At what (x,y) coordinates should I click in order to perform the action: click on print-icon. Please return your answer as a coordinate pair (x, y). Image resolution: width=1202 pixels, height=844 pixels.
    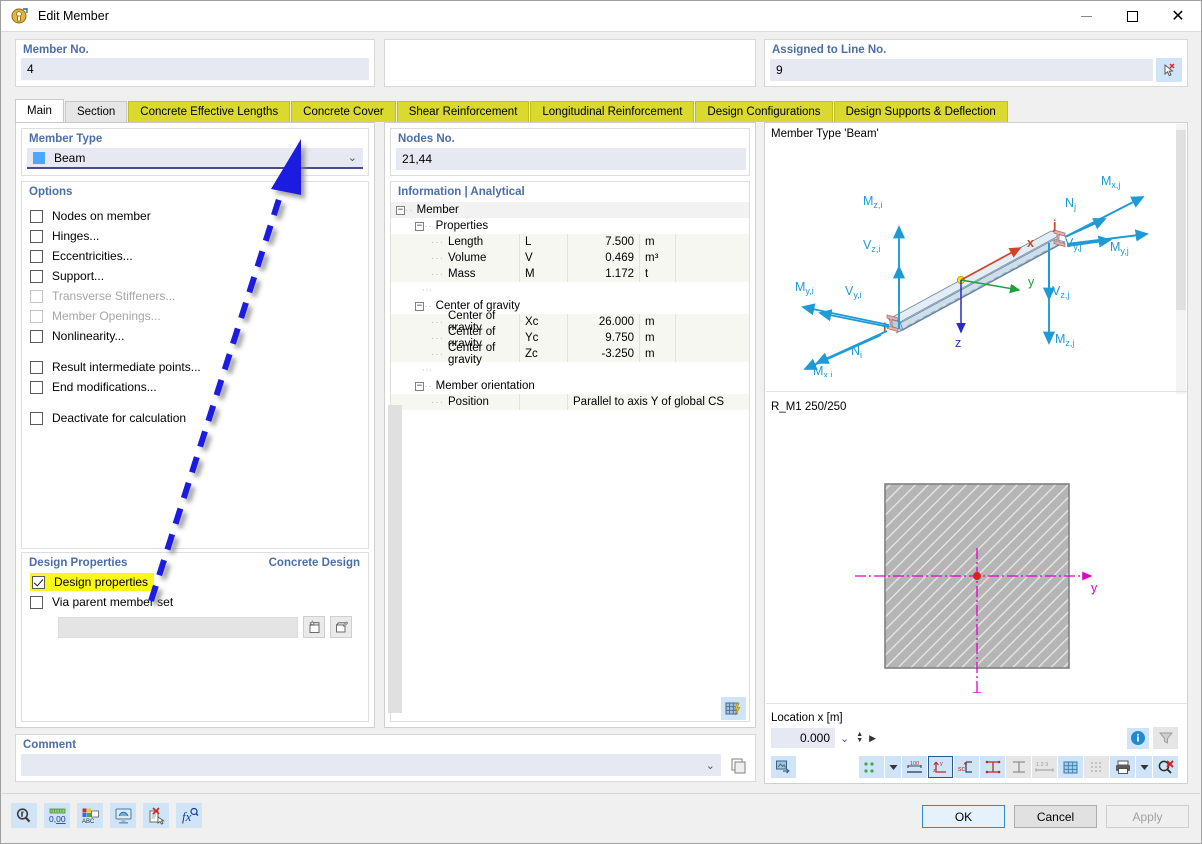
    Looking at the image, I should click on (1122, 767).